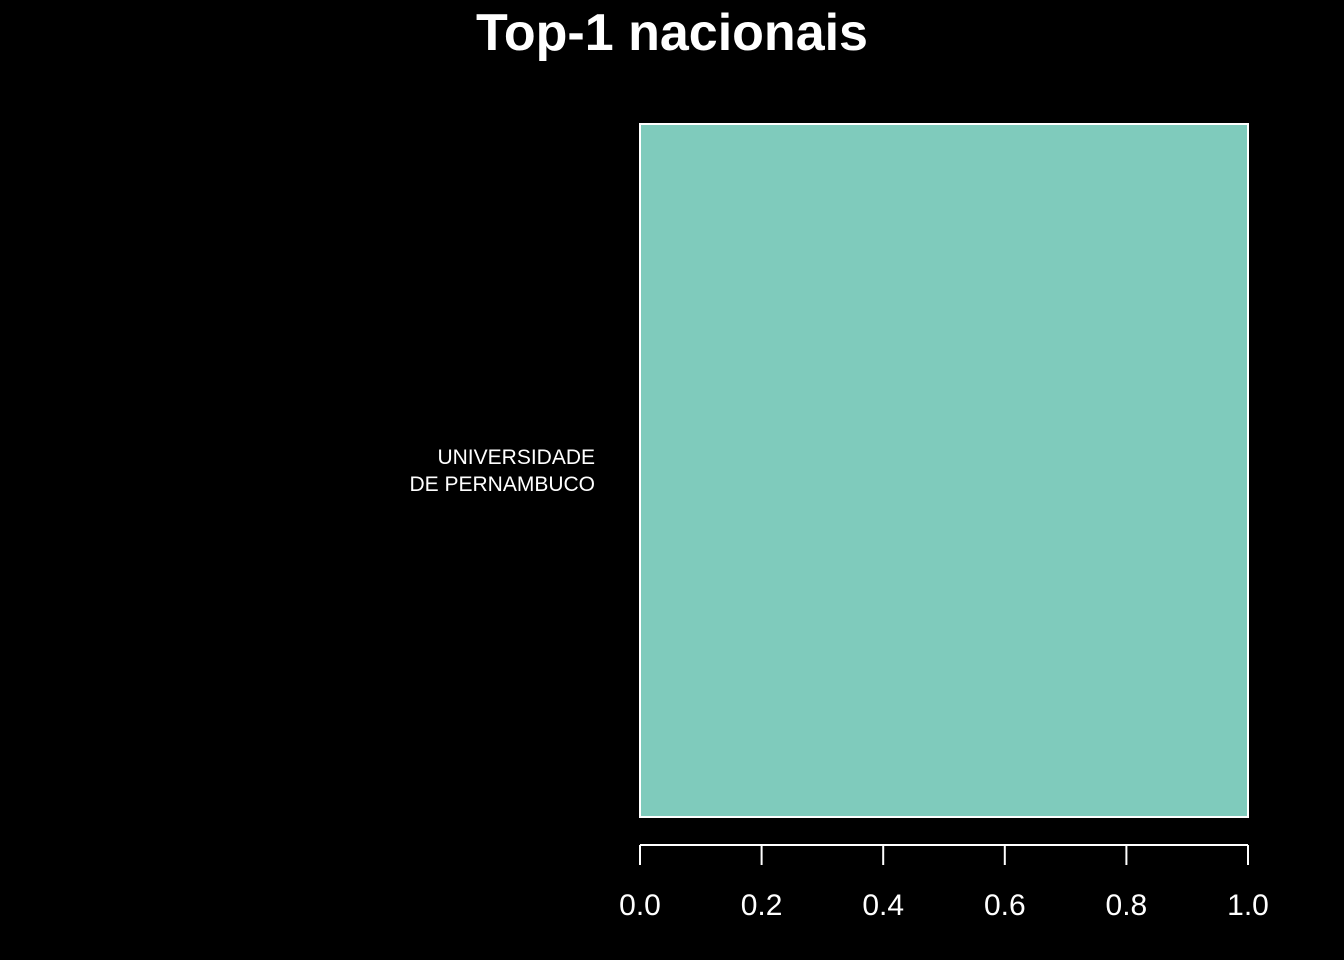 Image resolution: width=1344 pixels, height=960 pixels. I want to click on x-tick-label: 0.6, so click(1005, 905).